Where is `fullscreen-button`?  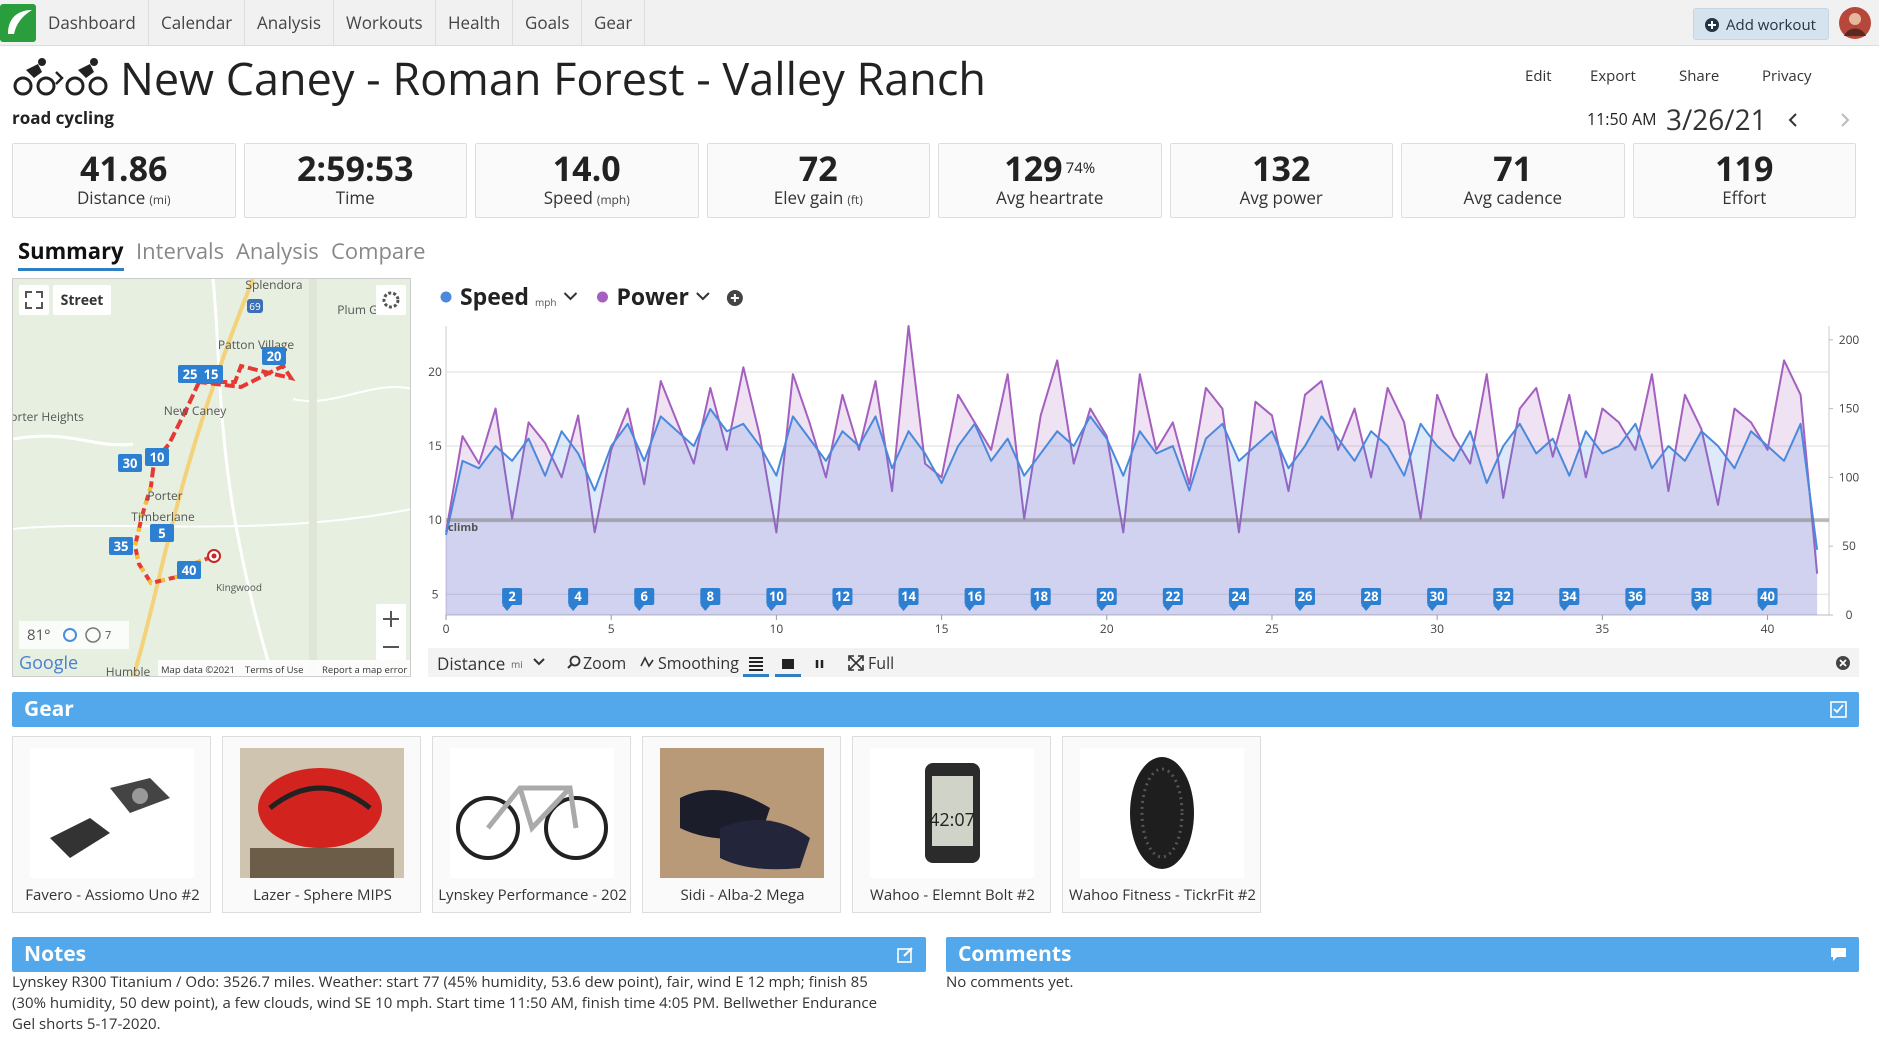
fullscreen-button is located at coordinates (34, 300).